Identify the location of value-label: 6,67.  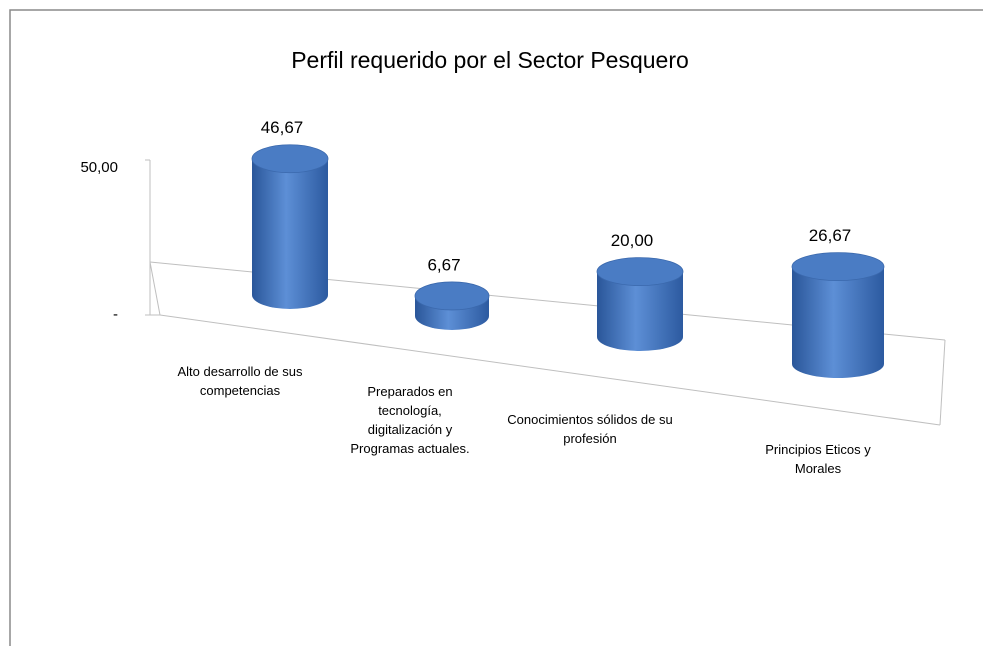
(443, 264).